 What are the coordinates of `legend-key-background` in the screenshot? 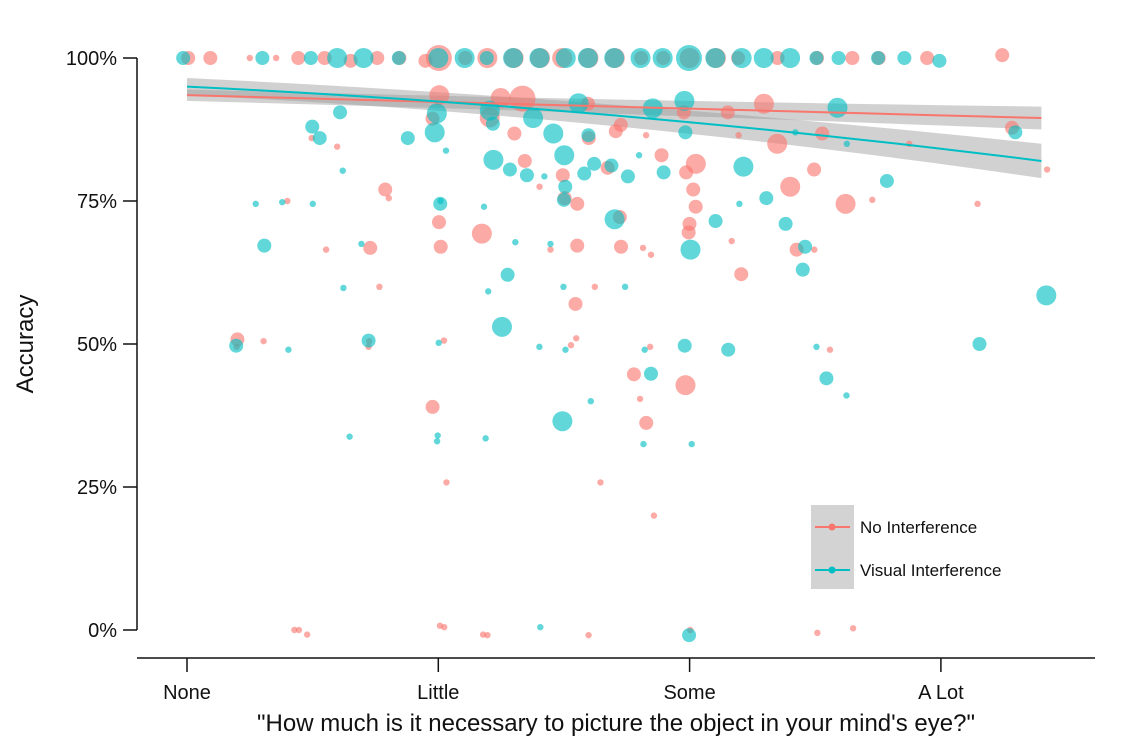 It's located at (832, 547).